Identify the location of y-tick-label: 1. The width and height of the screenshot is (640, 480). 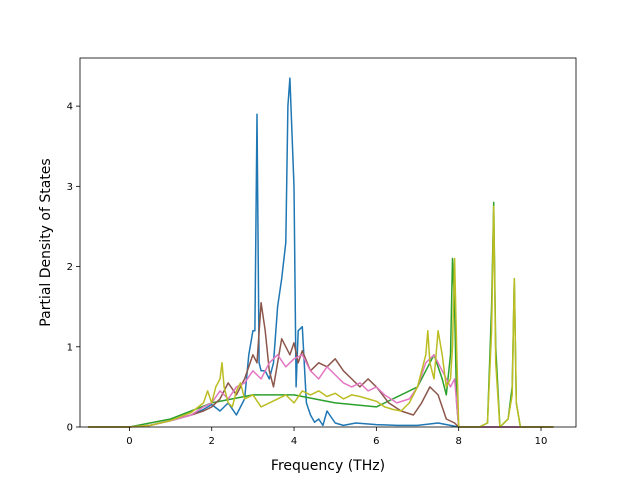
(70, 347).